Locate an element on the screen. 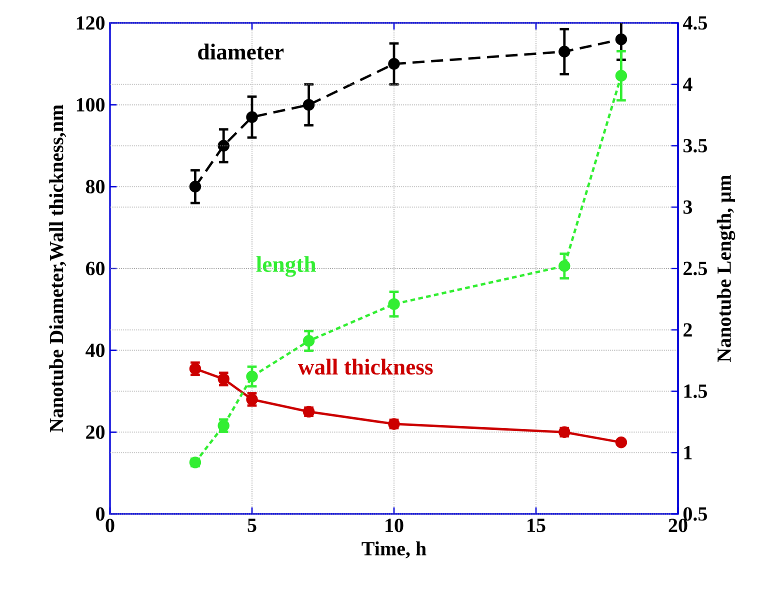 This screenshot has width=771, height=591. y-tick-label: 80 is located at coordinates (95, 187).